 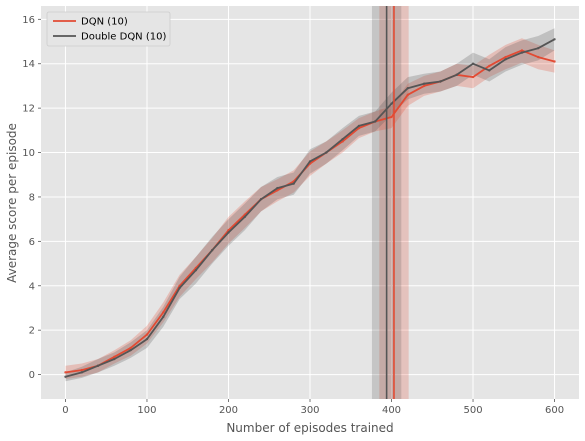 What do you see at coordinates (104, 22) in the screenshot?
I see `legend-label-dqn: DQN (10)` at bounding box center [104, 22].